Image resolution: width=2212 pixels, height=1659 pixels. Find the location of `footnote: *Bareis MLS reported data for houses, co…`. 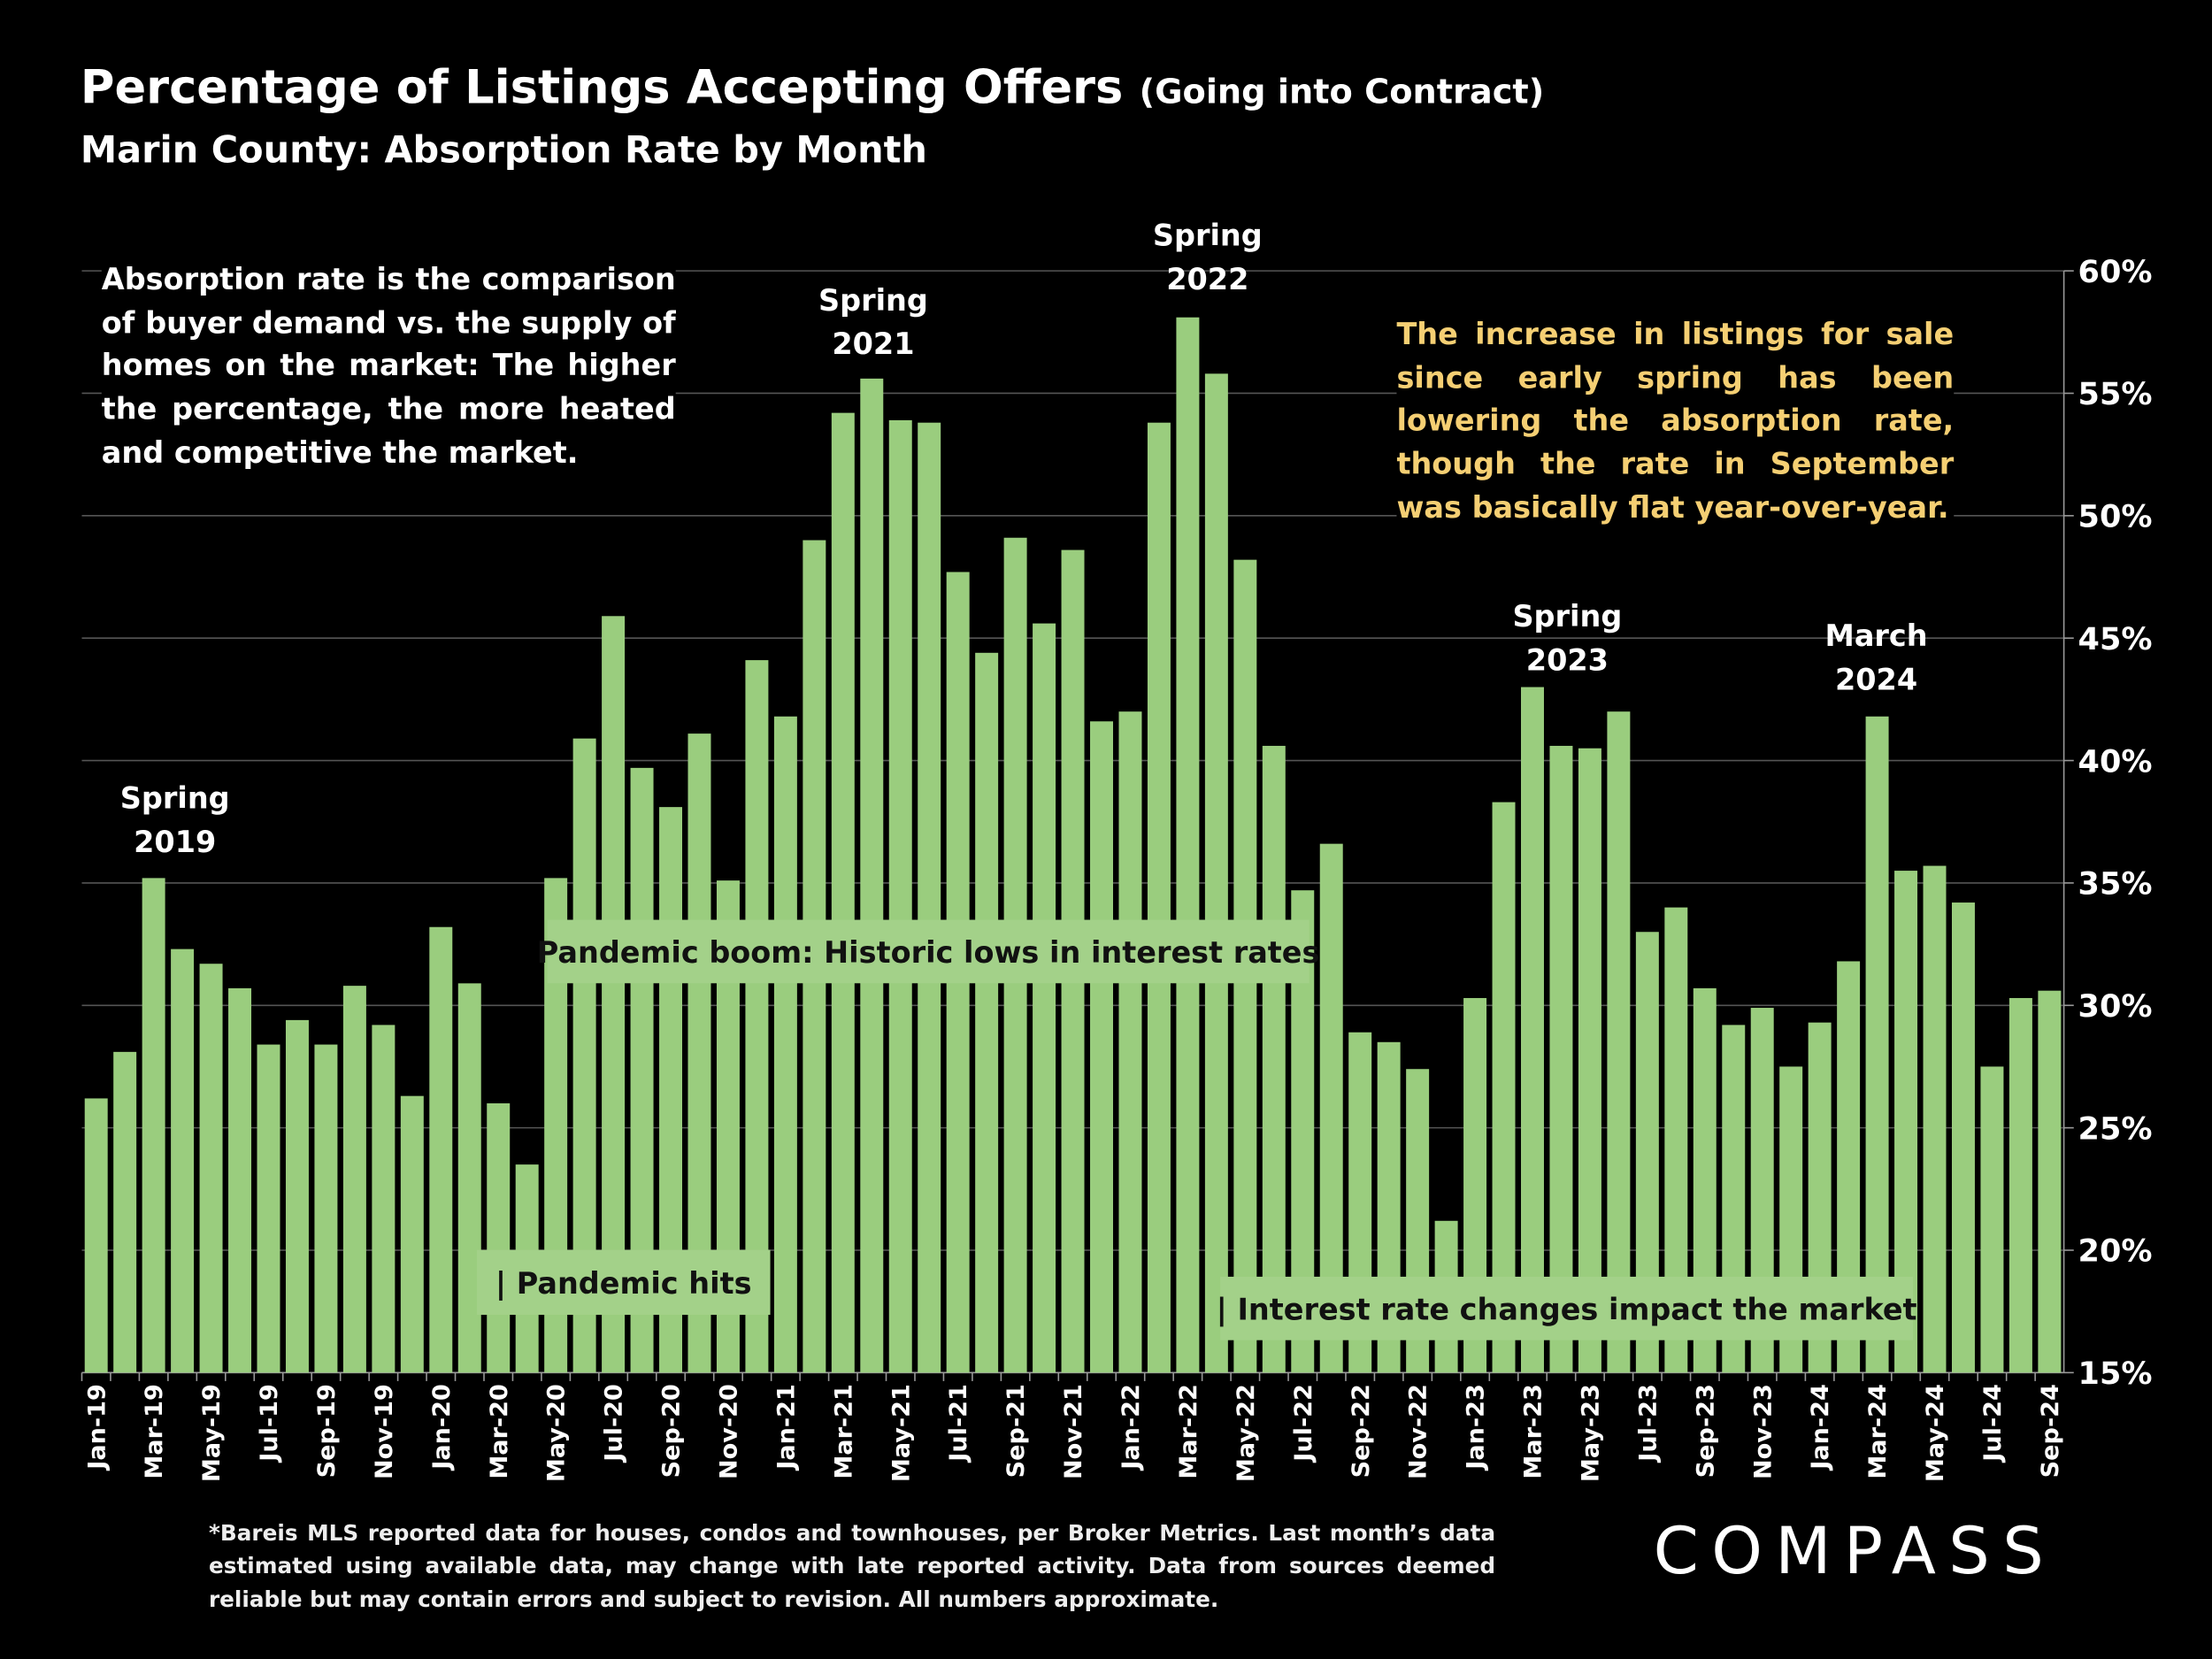

footnote: *Bareis MLS reported data for houses, co… is located at coordinates (852, 1566).